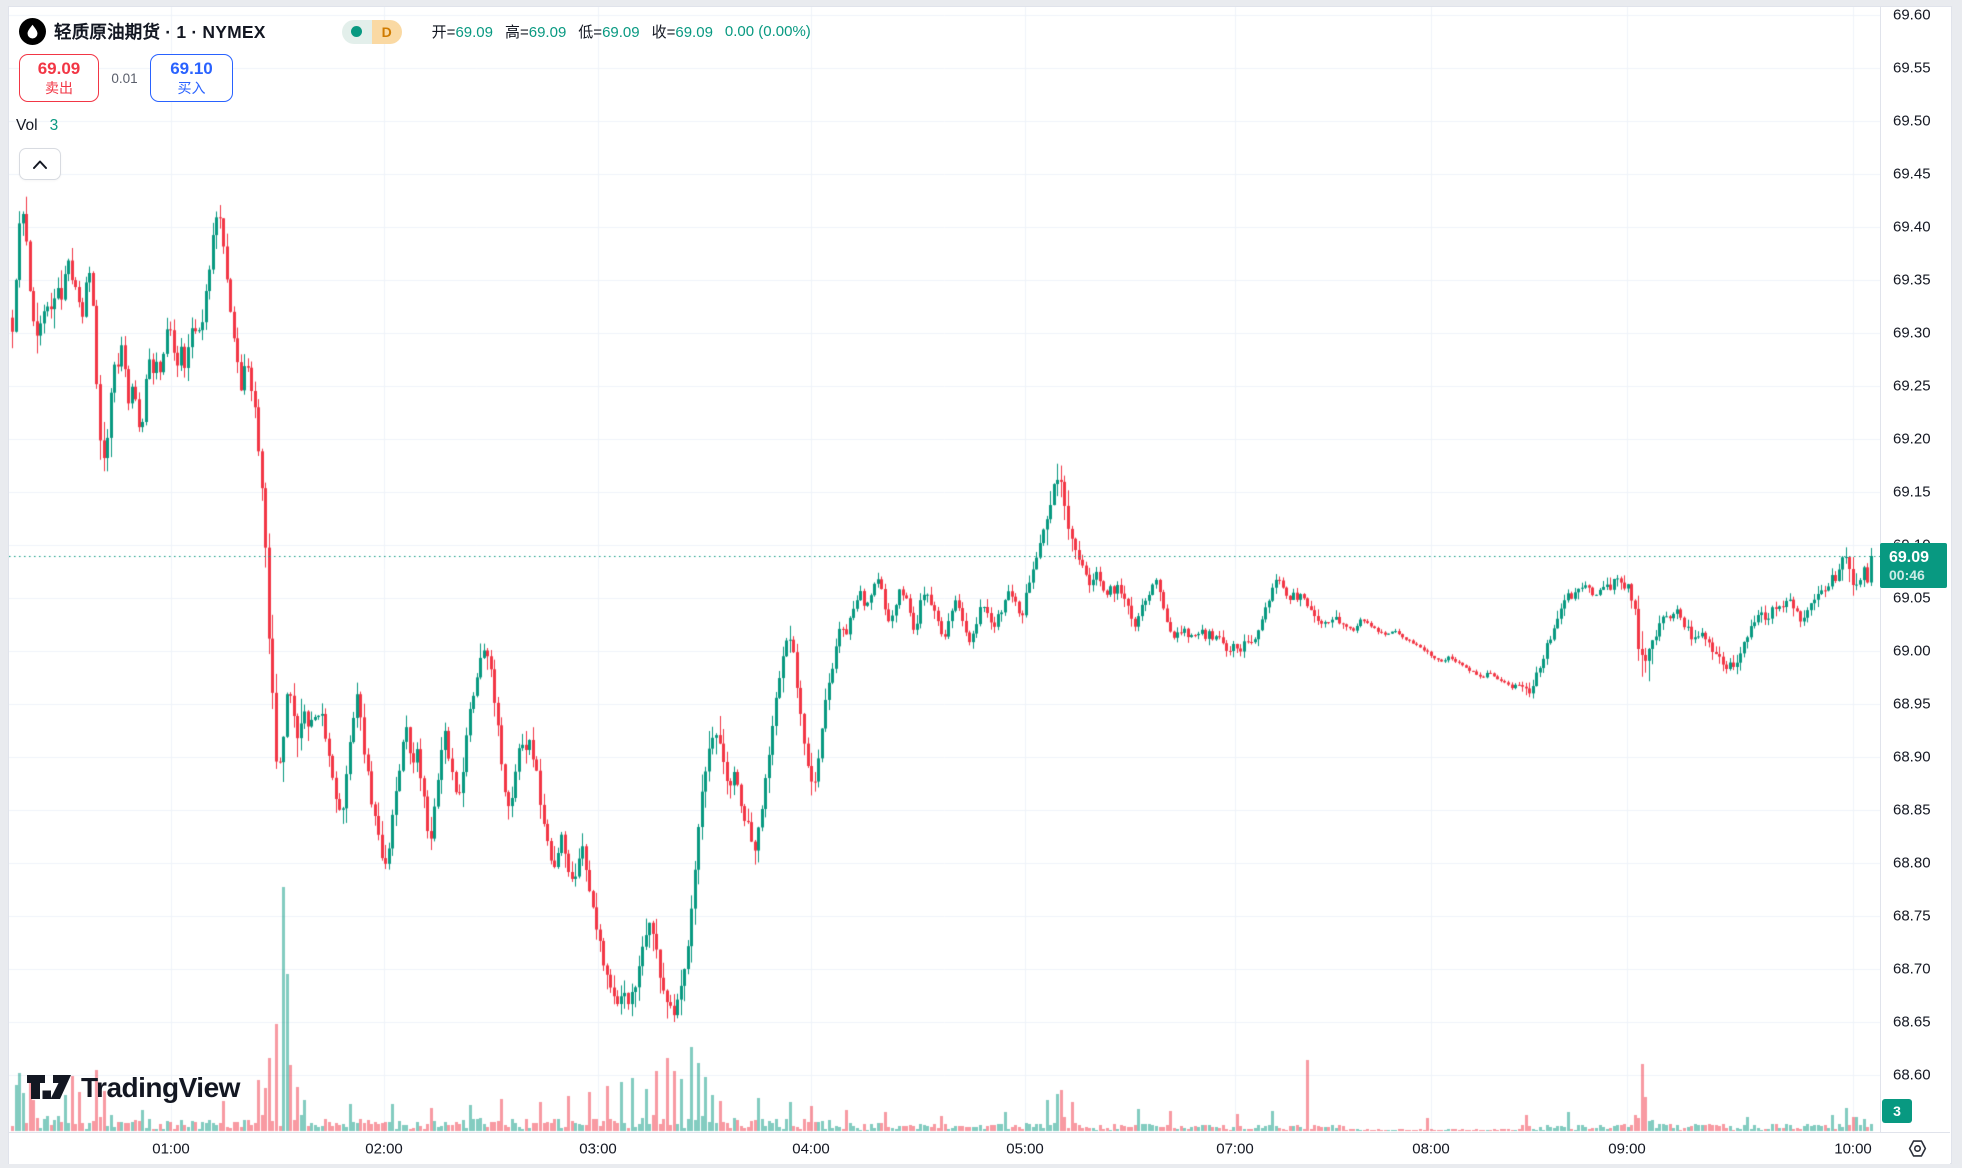 This screenshot has width=1962, height=1168. What do you see at coordinates (1912, 333) in the screenshot?
I see `price-tick-label: 69.30` at bounding box center [1912, 333].